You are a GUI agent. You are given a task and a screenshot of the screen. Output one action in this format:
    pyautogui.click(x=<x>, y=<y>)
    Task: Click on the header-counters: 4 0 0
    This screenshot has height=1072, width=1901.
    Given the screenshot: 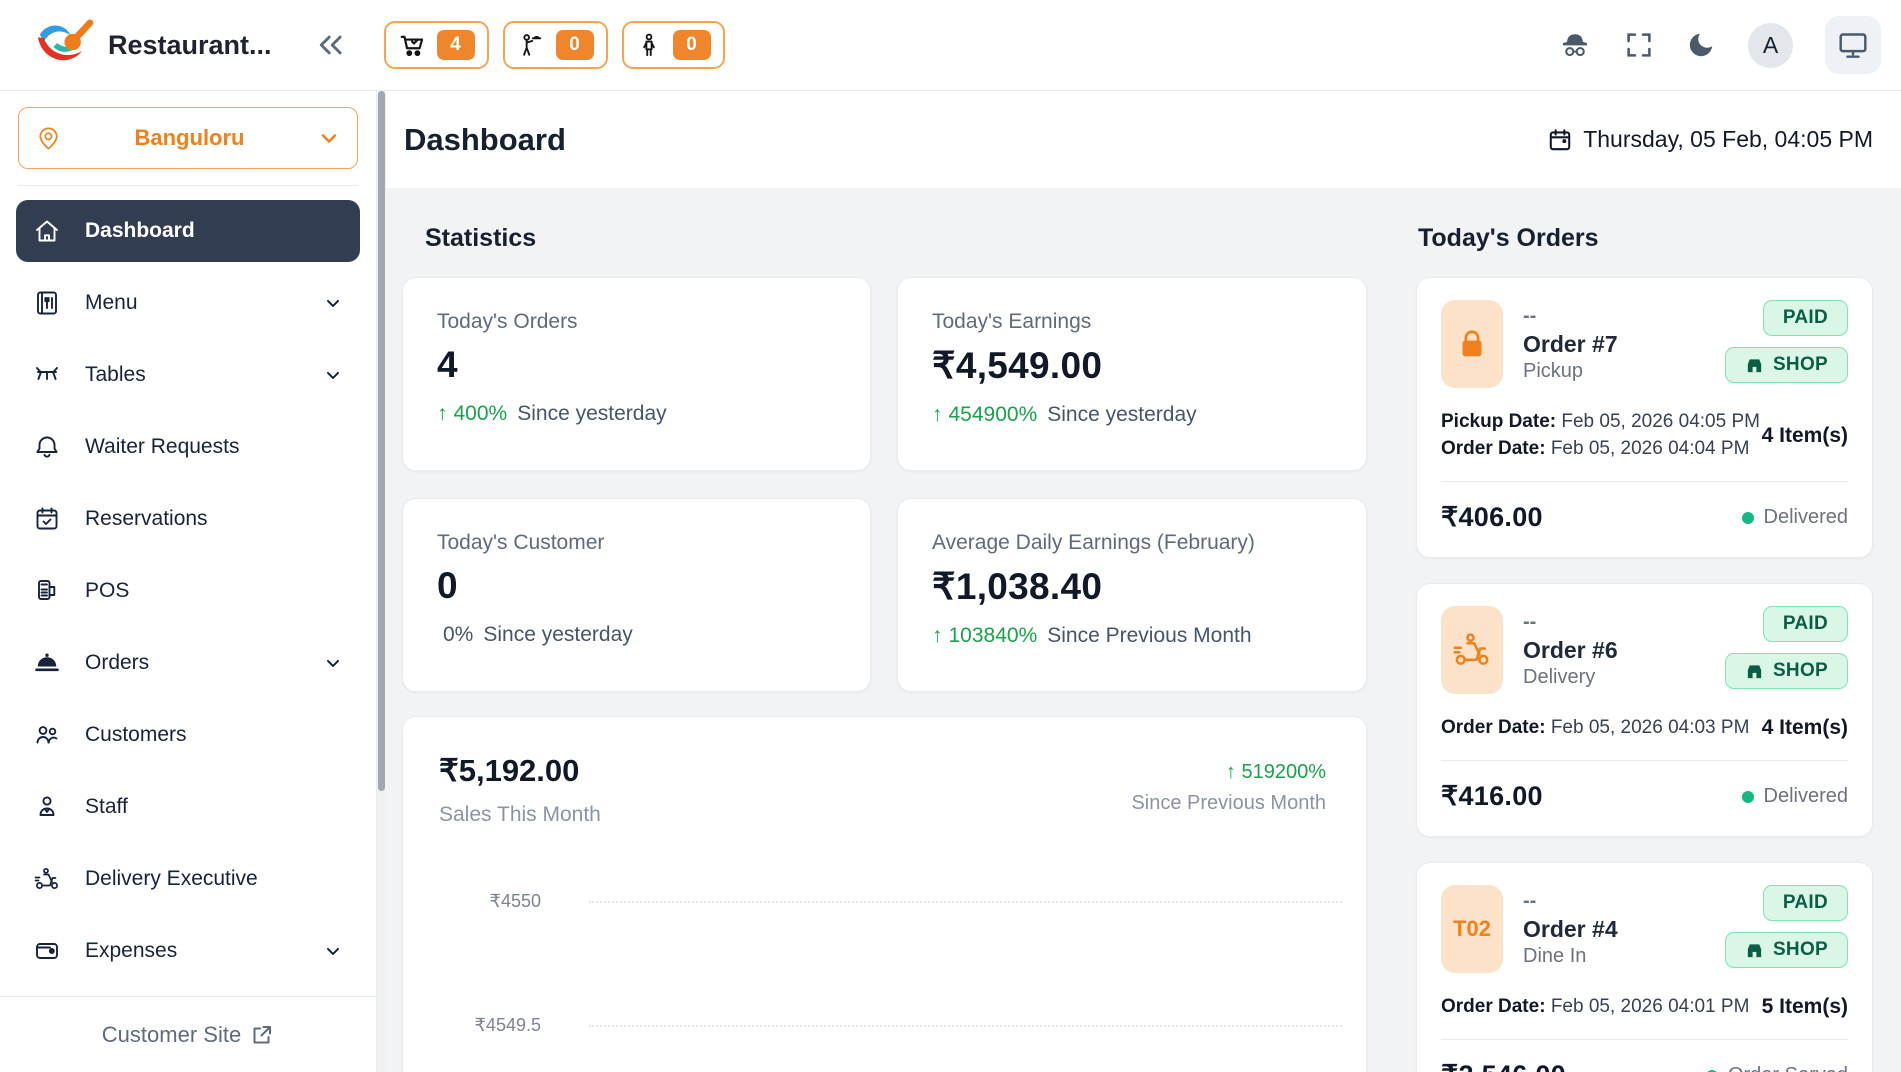 What is the action you would take?
    pyautogui.click(x=554, y=45)
    